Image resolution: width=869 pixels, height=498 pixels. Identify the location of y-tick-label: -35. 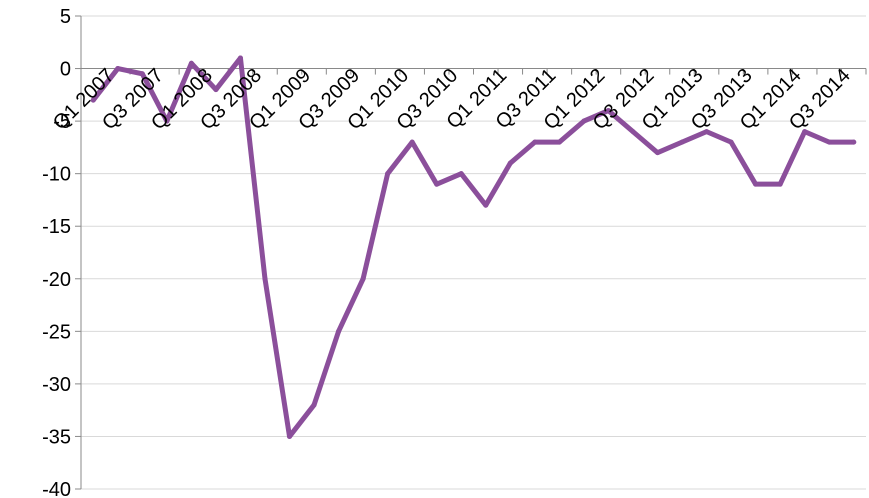
(56, 437).